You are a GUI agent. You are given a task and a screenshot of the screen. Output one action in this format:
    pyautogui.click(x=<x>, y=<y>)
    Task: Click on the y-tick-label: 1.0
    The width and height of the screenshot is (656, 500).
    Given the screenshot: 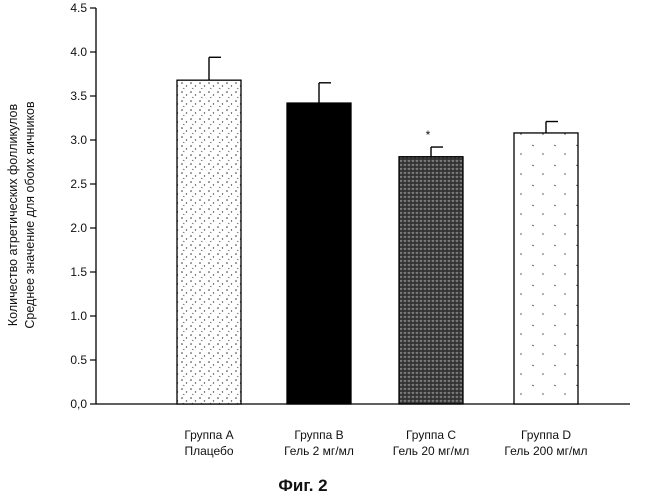 What is the action you would take?
    pyautogui.click(x=78, y=316)
    